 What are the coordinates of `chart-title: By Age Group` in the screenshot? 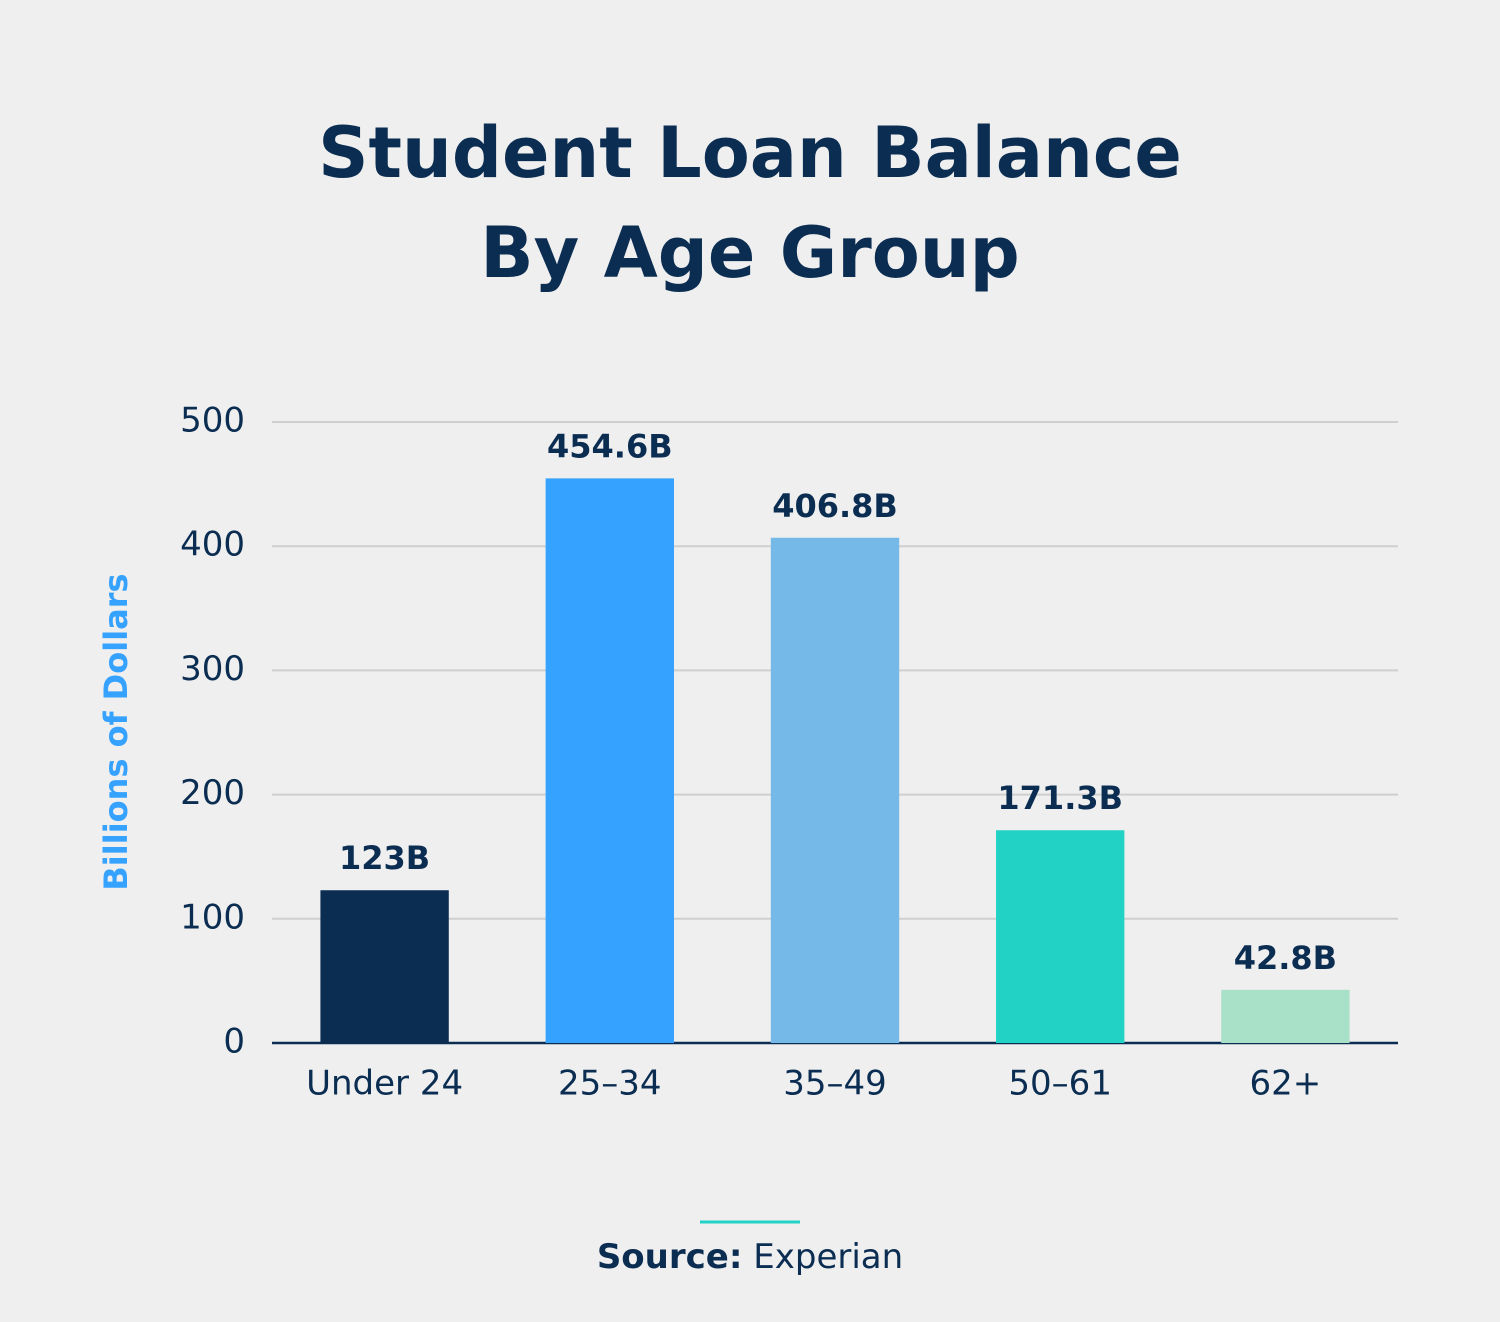 It's located at (750, 253).